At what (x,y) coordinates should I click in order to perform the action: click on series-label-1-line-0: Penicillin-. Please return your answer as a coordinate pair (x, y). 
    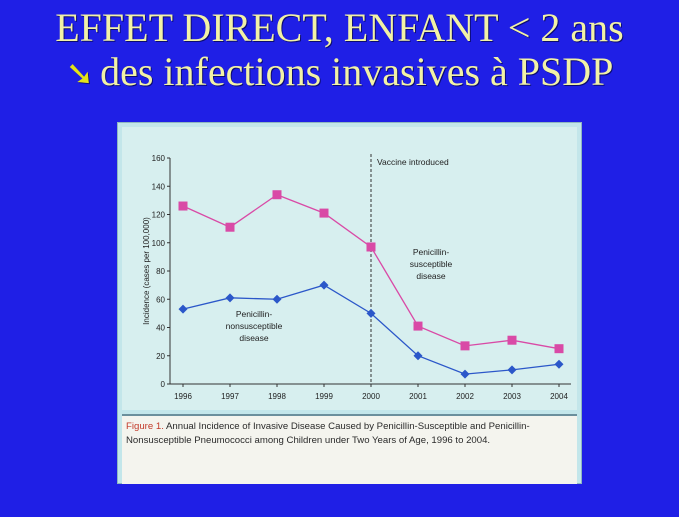
    Looking at the image, I should click on (254, 314).